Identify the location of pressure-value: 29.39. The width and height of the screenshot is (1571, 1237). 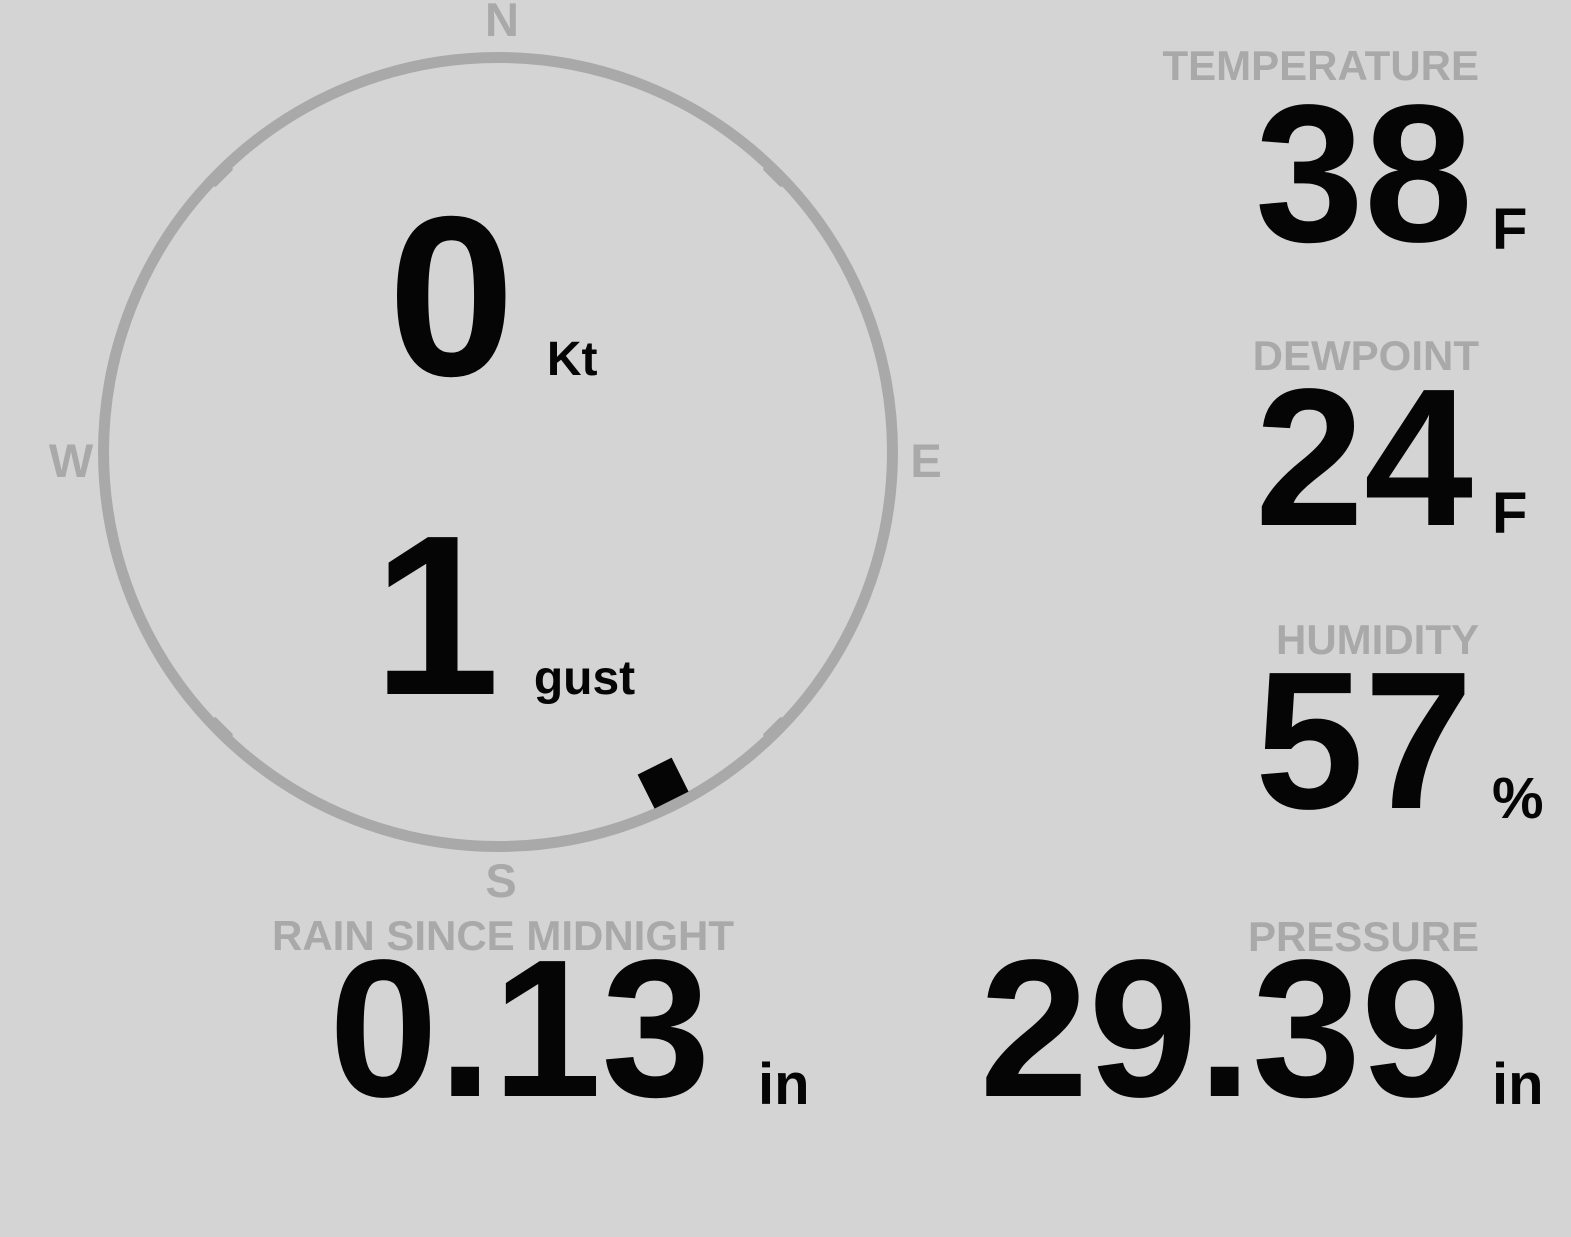
(1224, 1028).